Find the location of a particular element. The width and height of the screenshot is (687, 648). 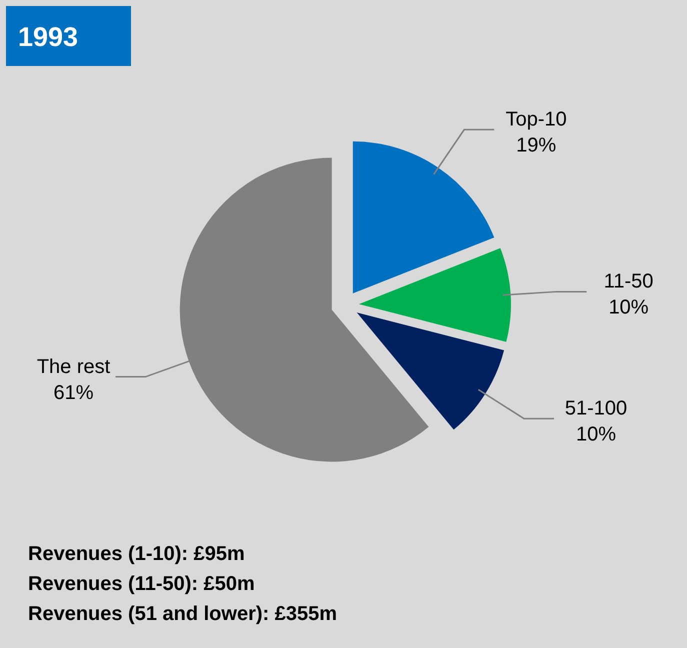

data-label: 61% is located at coordinates (74, 393).